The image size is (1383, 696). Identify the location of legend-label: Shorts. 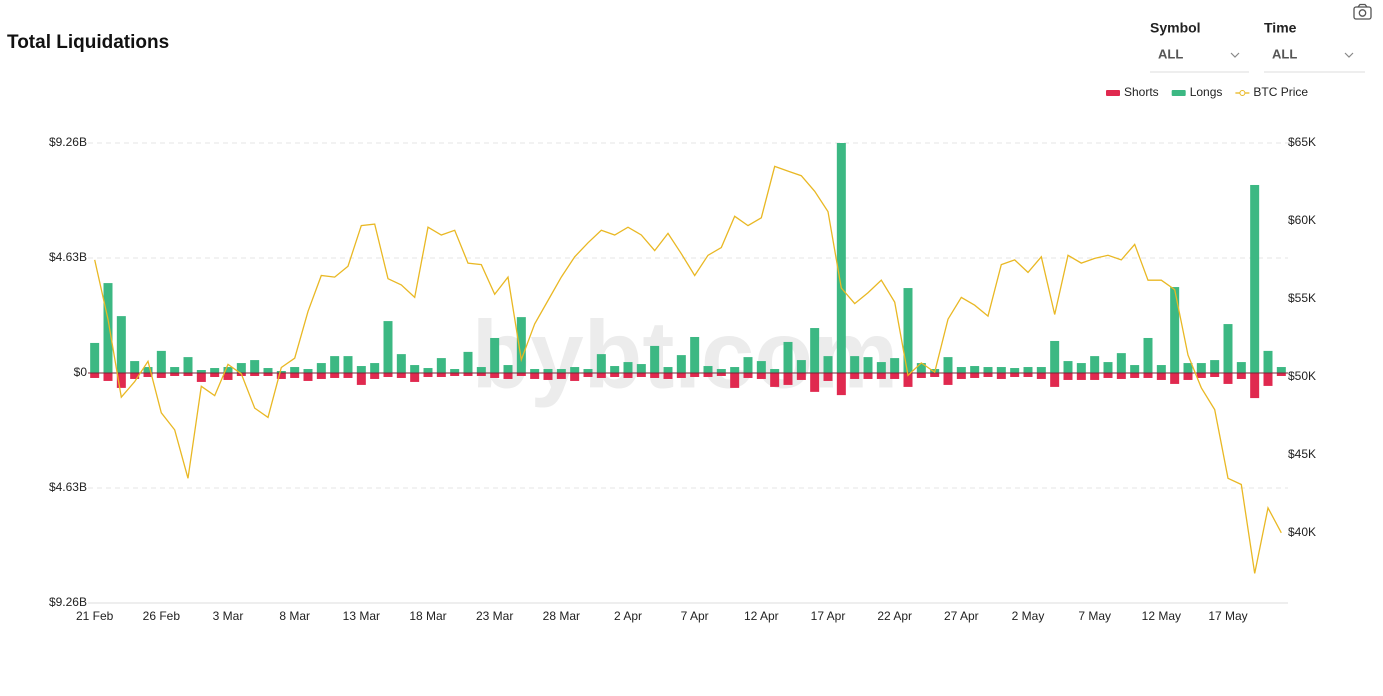
(1141, 92).